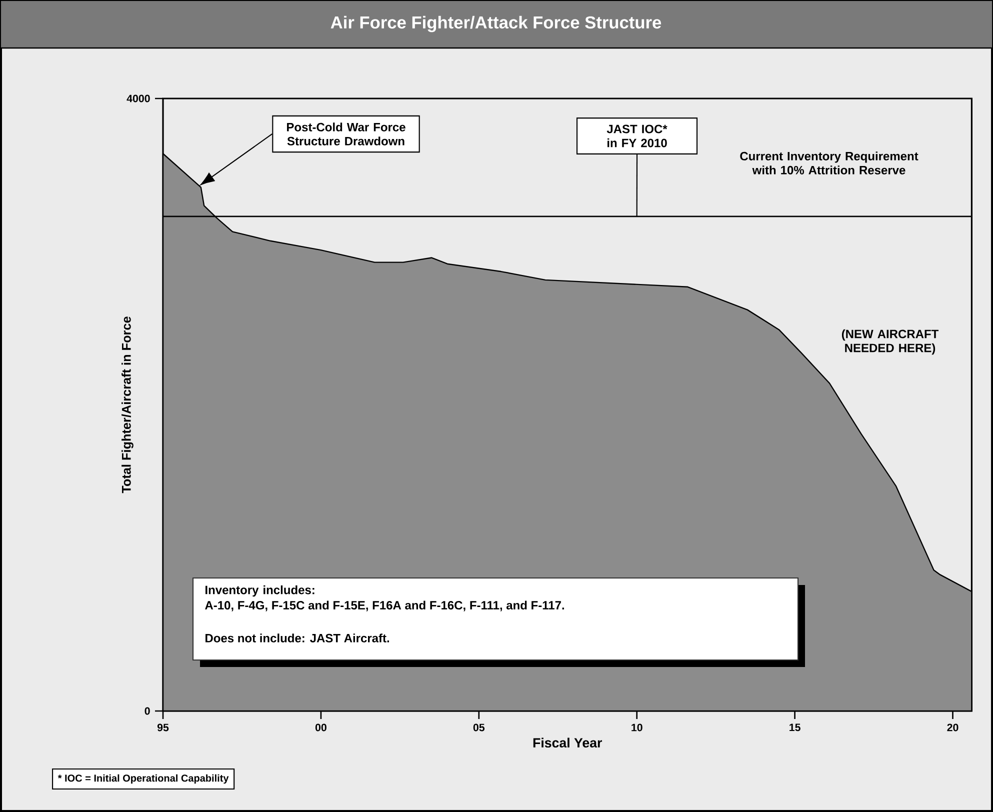  I want to click on x-axis-title: Fiscal Year, so click(567, 743).